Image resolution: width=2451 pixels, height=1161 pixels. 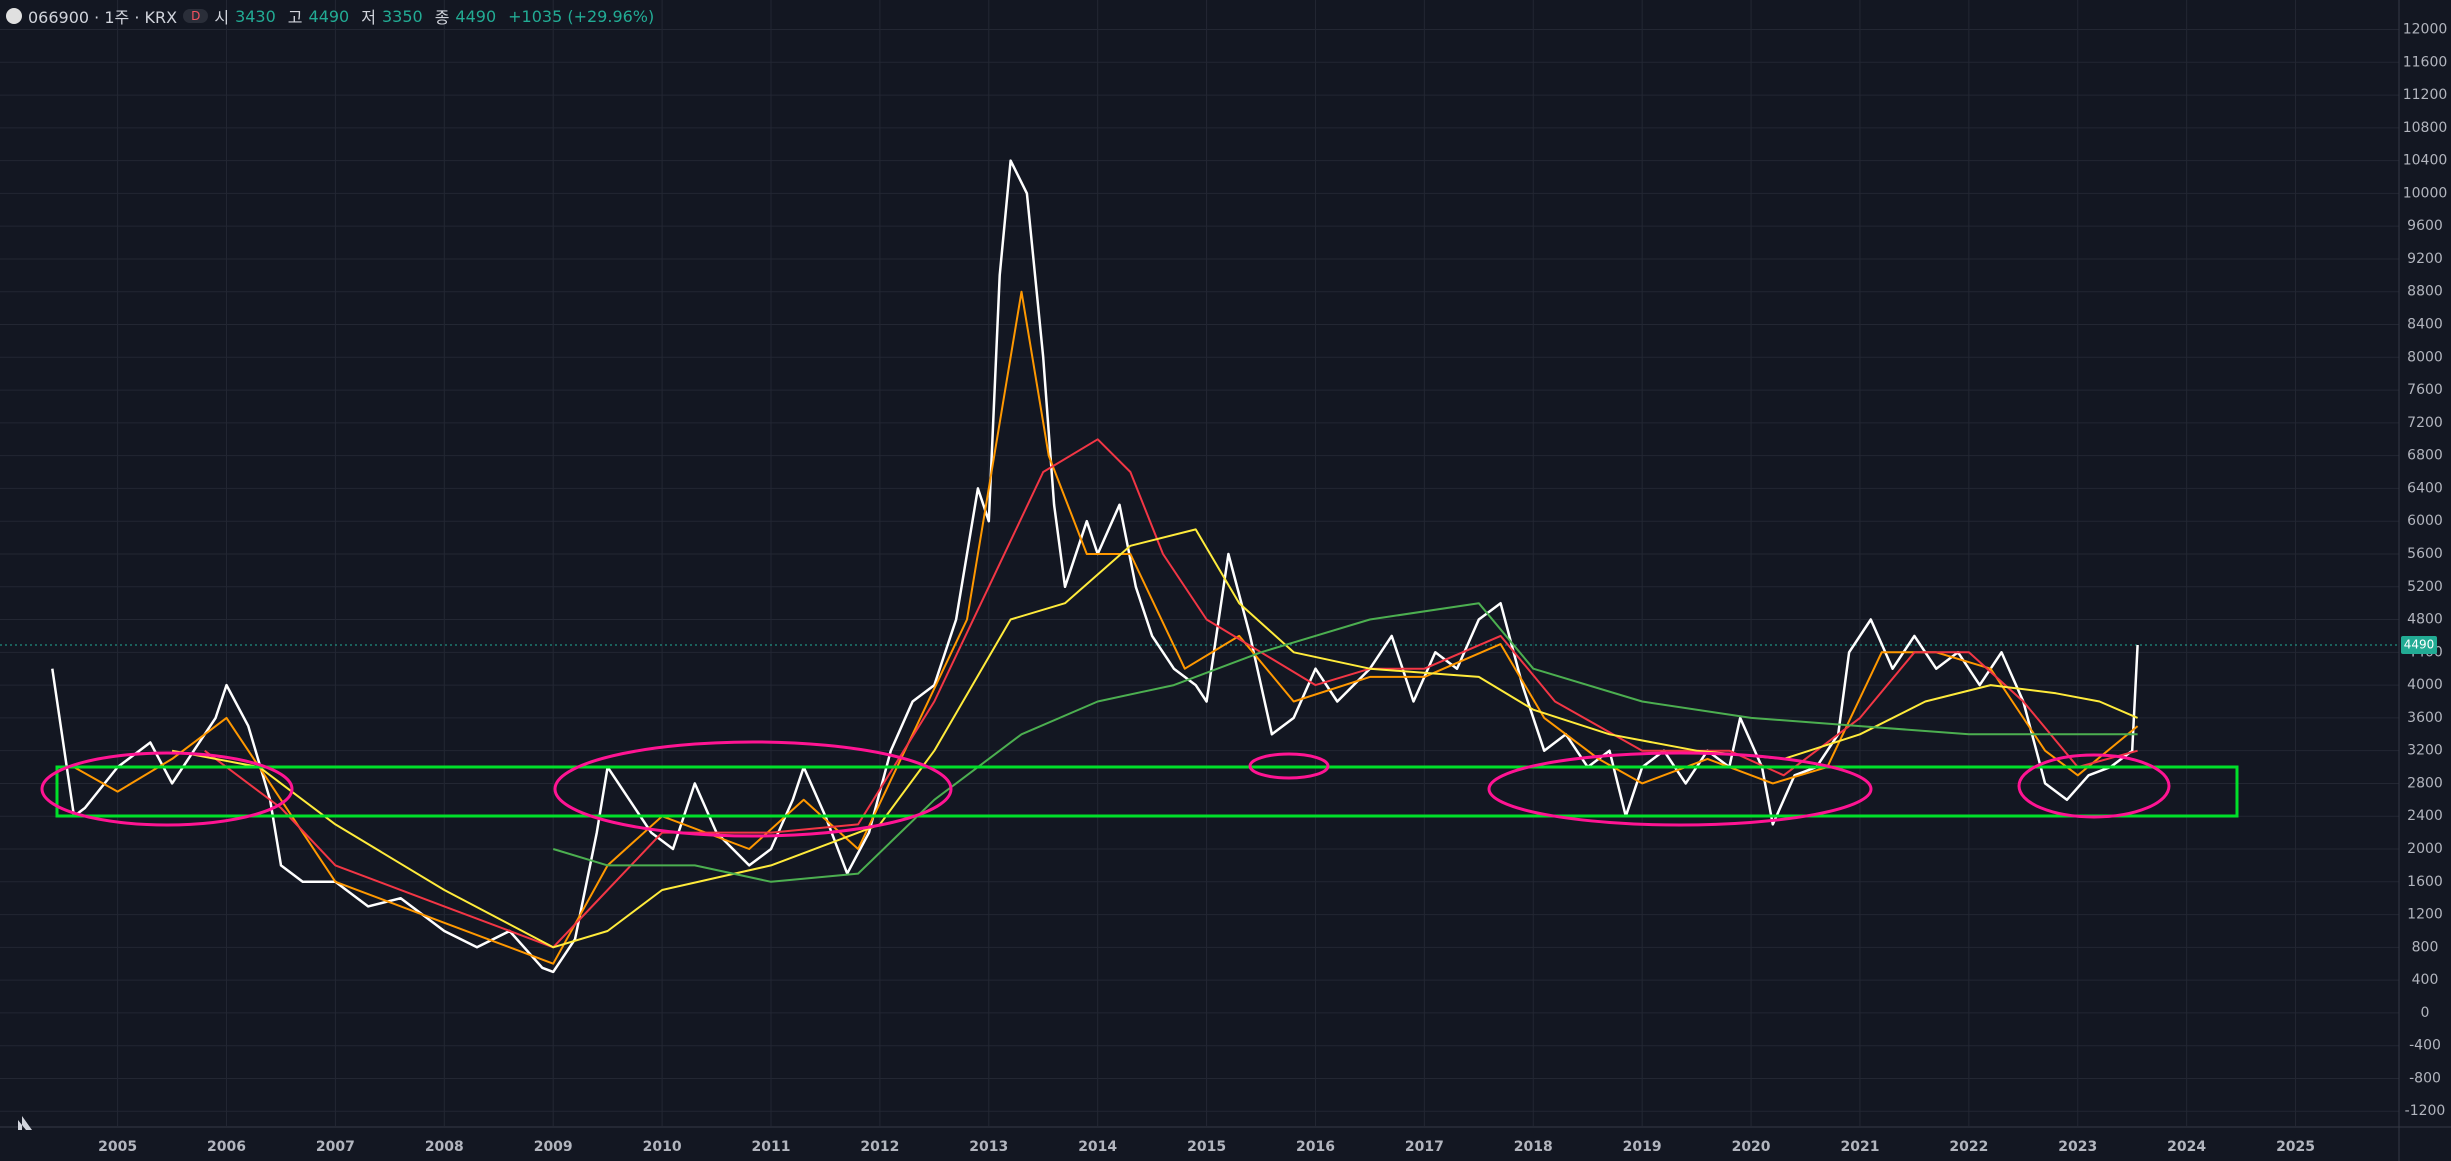 I want to click on y-tick-label: 8800, so click(x=2425, y=292).